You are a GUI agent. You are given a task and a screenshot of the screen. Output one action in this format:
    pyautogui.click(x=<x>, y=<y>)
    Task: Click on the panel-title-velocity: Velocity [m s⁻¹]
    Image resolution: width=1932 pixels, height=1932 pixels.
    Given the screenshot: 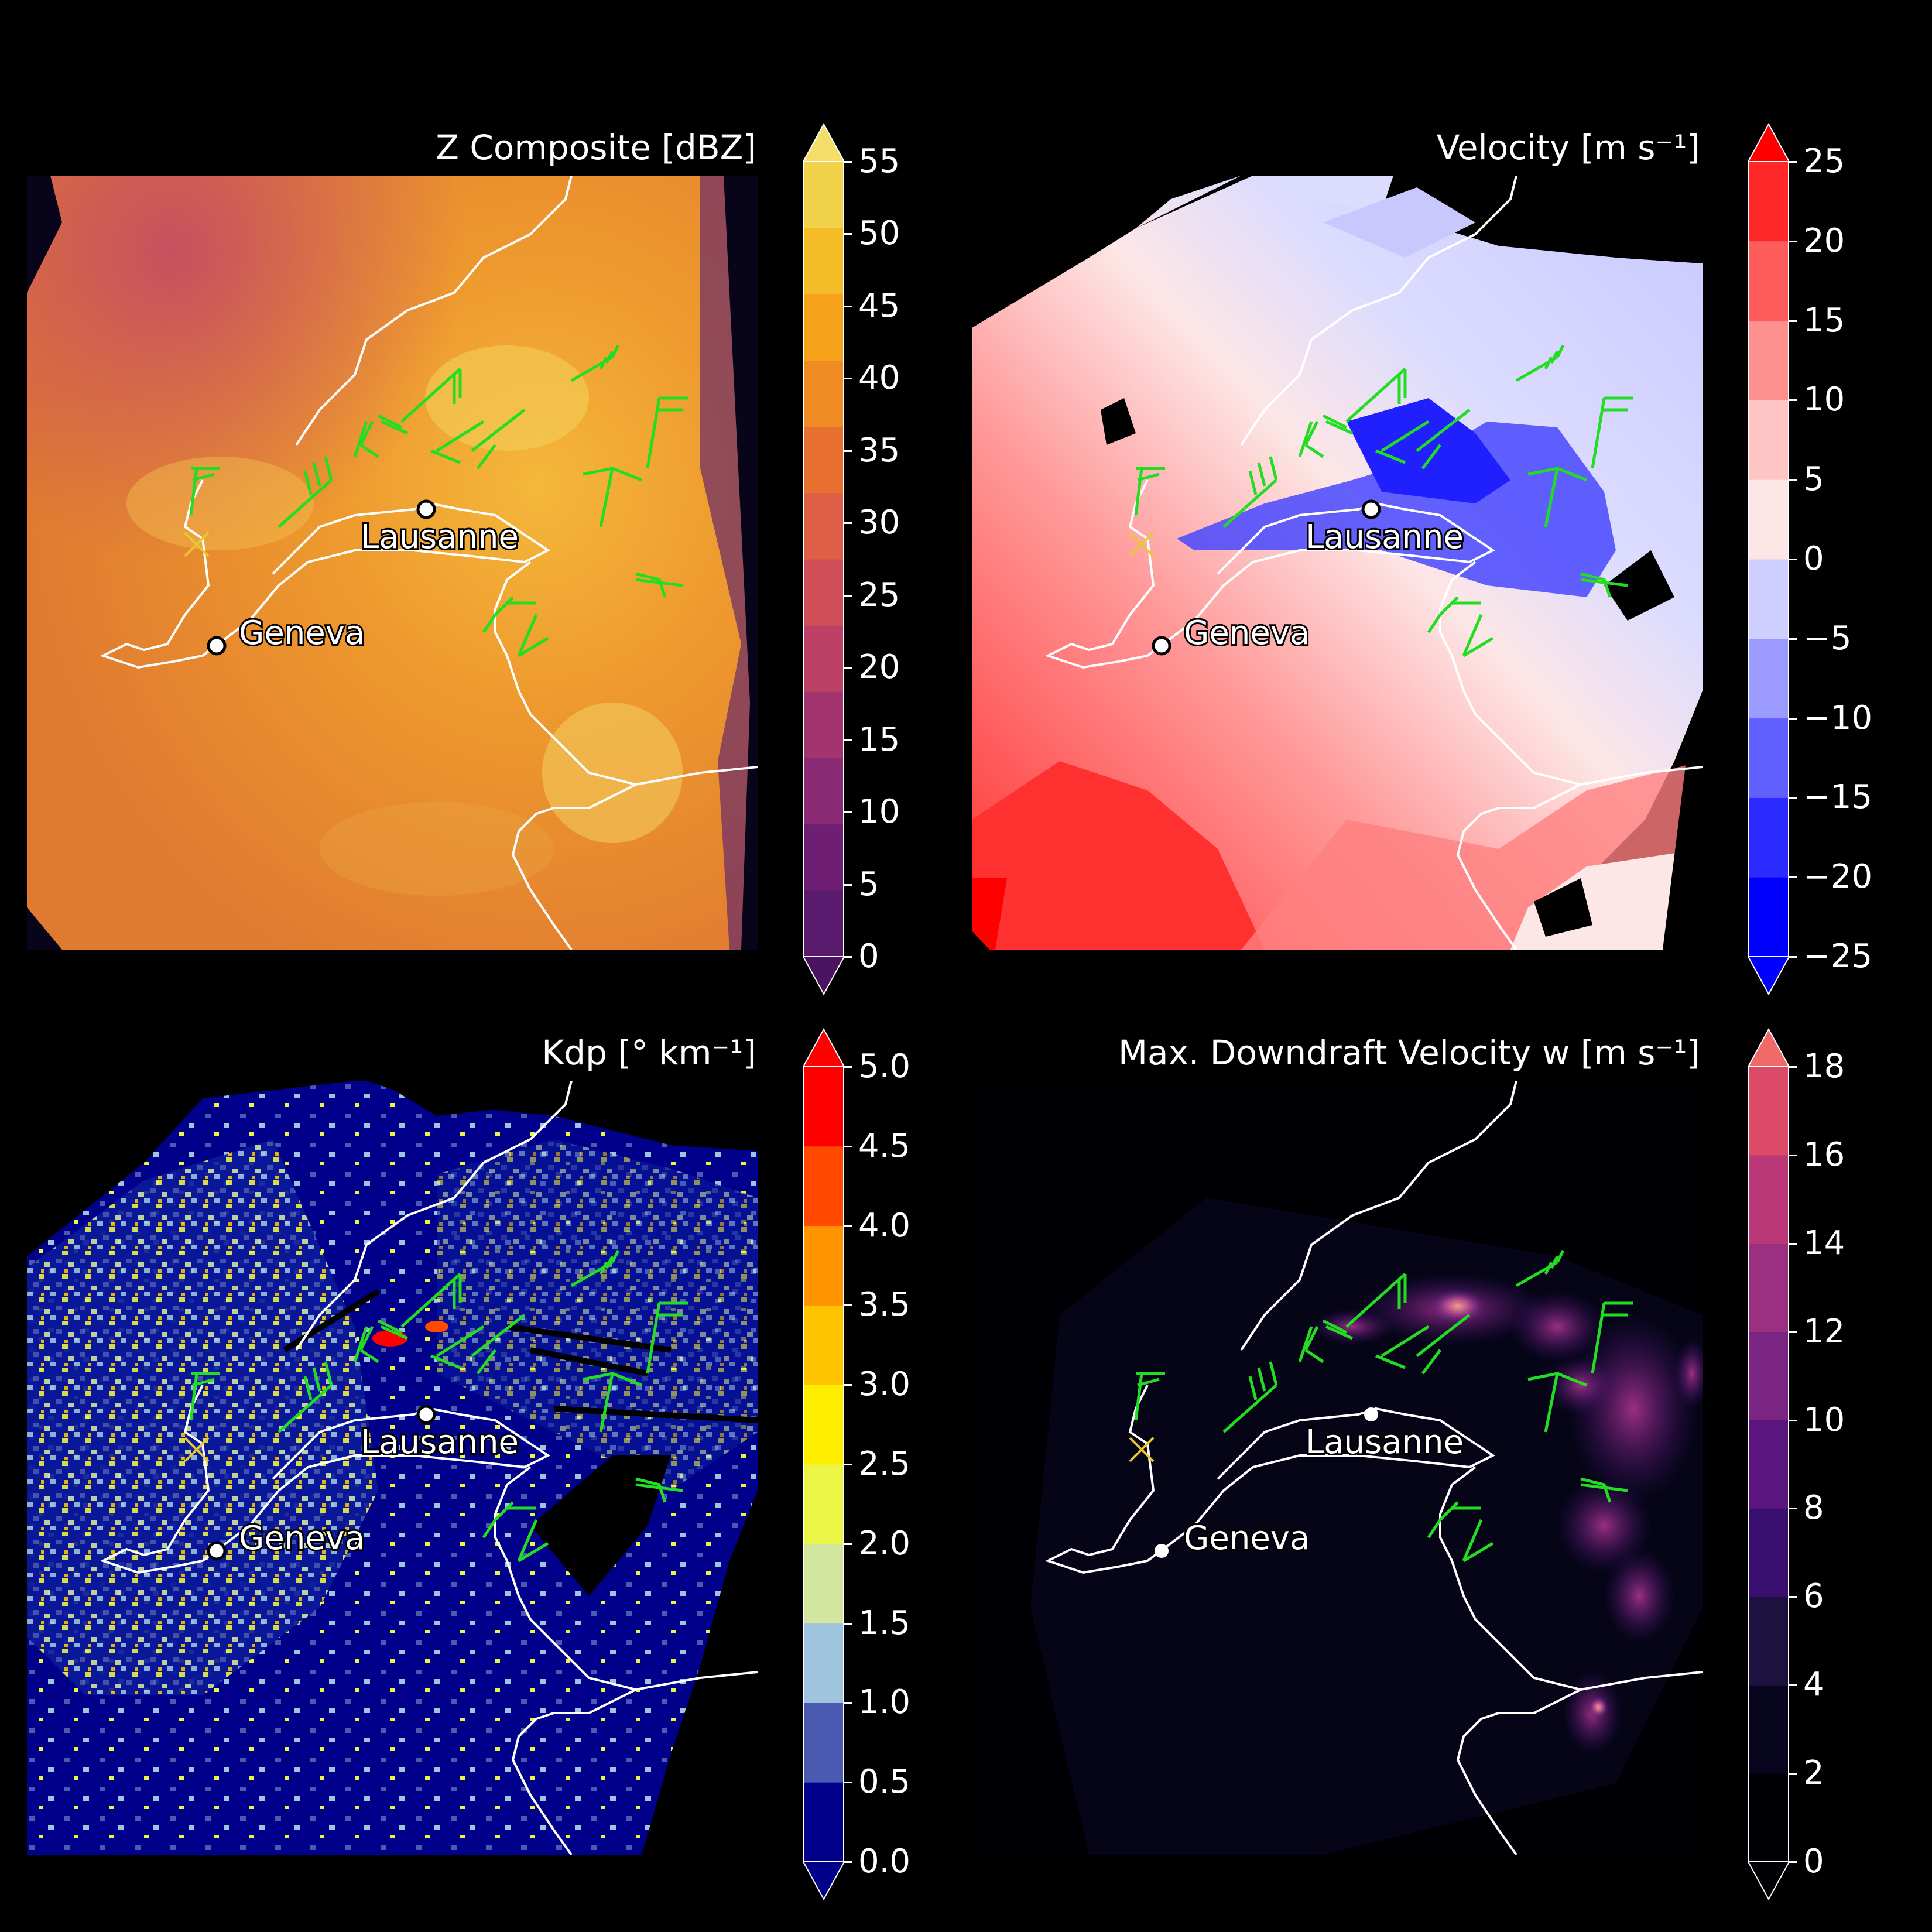 What is the action you would take?
    pyautogui.click(x=1568, y=147)
    